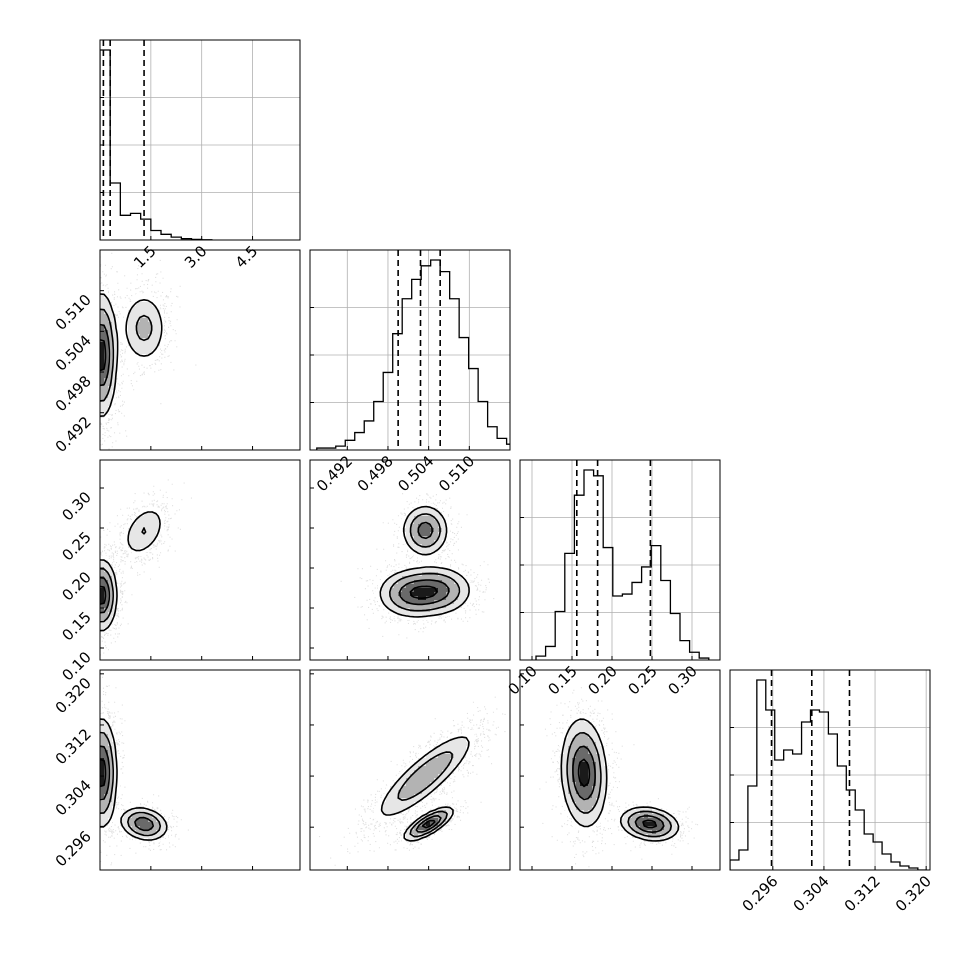 The height and width of the screenshot is (970, 970). I want to click on x-tick-label: 0.20, so click(602, 680).